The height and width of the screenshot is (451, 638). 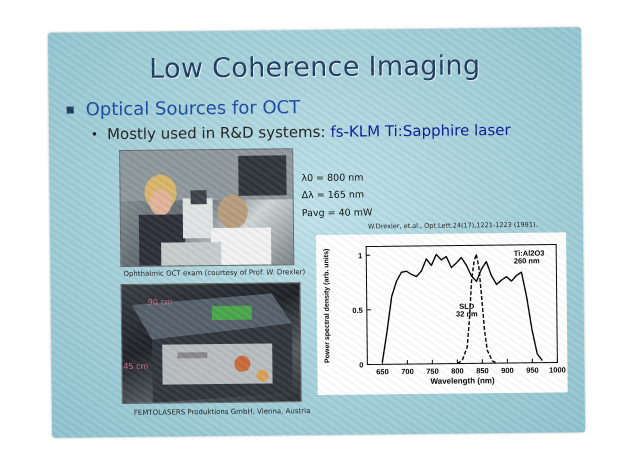 I want to click on x-tick-label: 850, so click(x=482, y=370).